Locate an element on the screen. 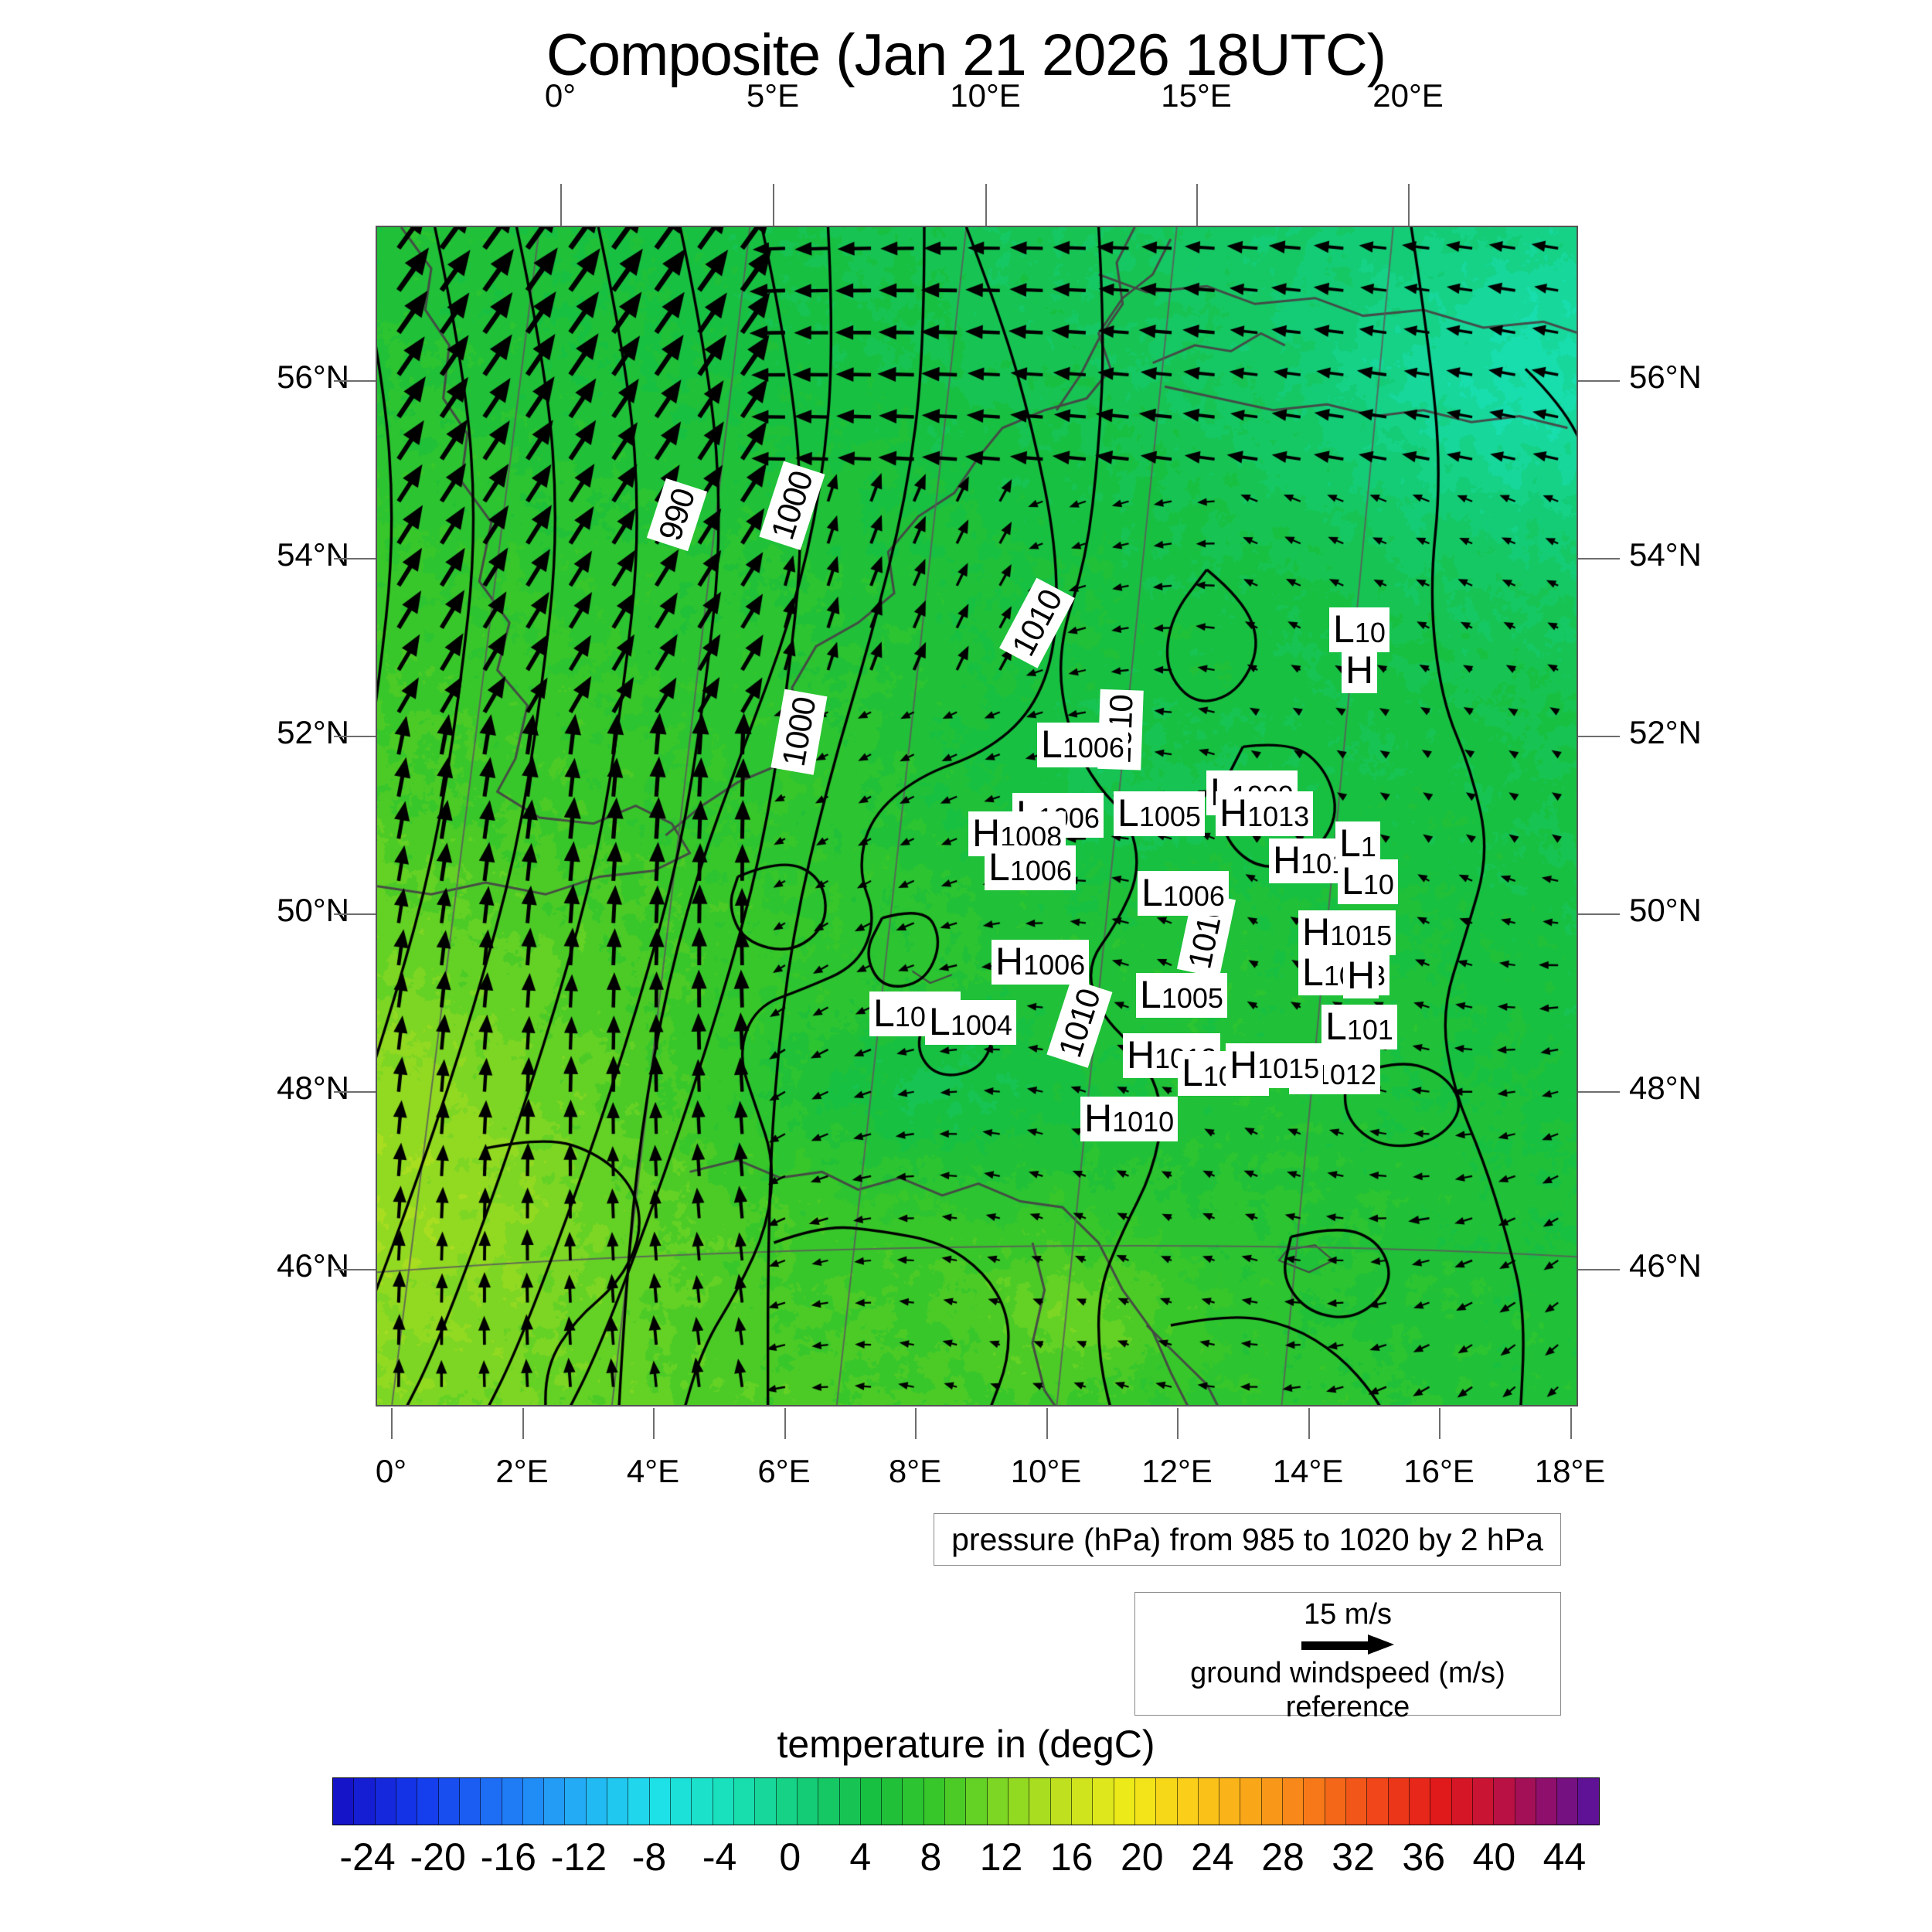  axis-tick-label: 12°E is located at coordinates (1177, 1471).